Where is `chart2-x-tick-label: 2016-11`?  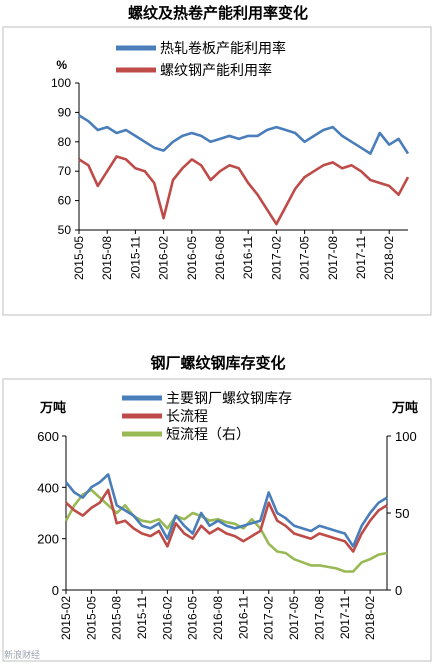
chart2-x-tick-label: 2016-11 is located at coordinates (243, 617).